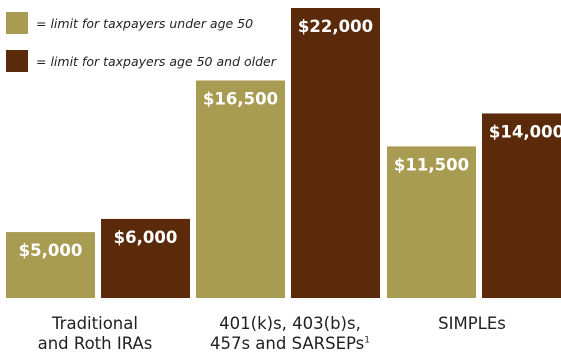  I want to click on category-label-iras: Traditional and Roth IRAs, so click(95, 334).